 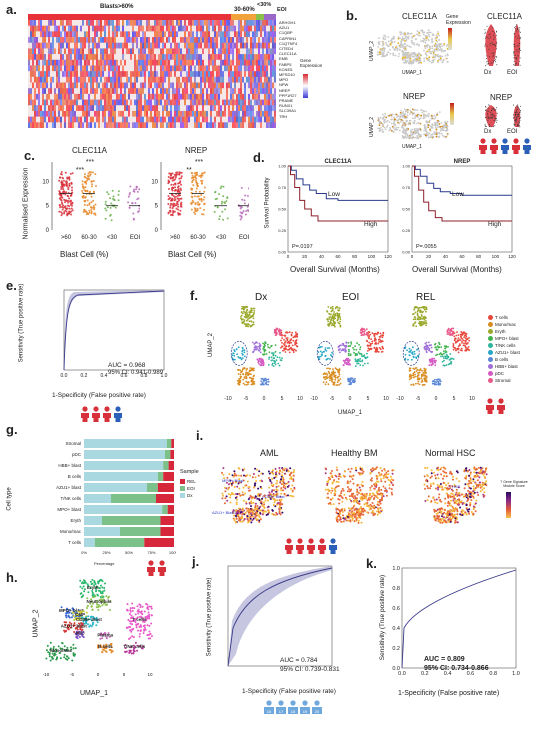 What do you see at coordinates (512, 256) in the screenshot?
I see `x-tick-label: 120` at bounding box center [512, 256].